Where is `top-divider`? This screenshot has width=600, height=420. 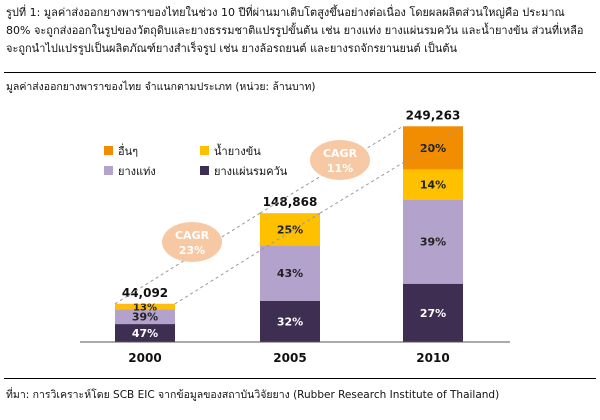 top-divider is located at coordinates (300, 72).